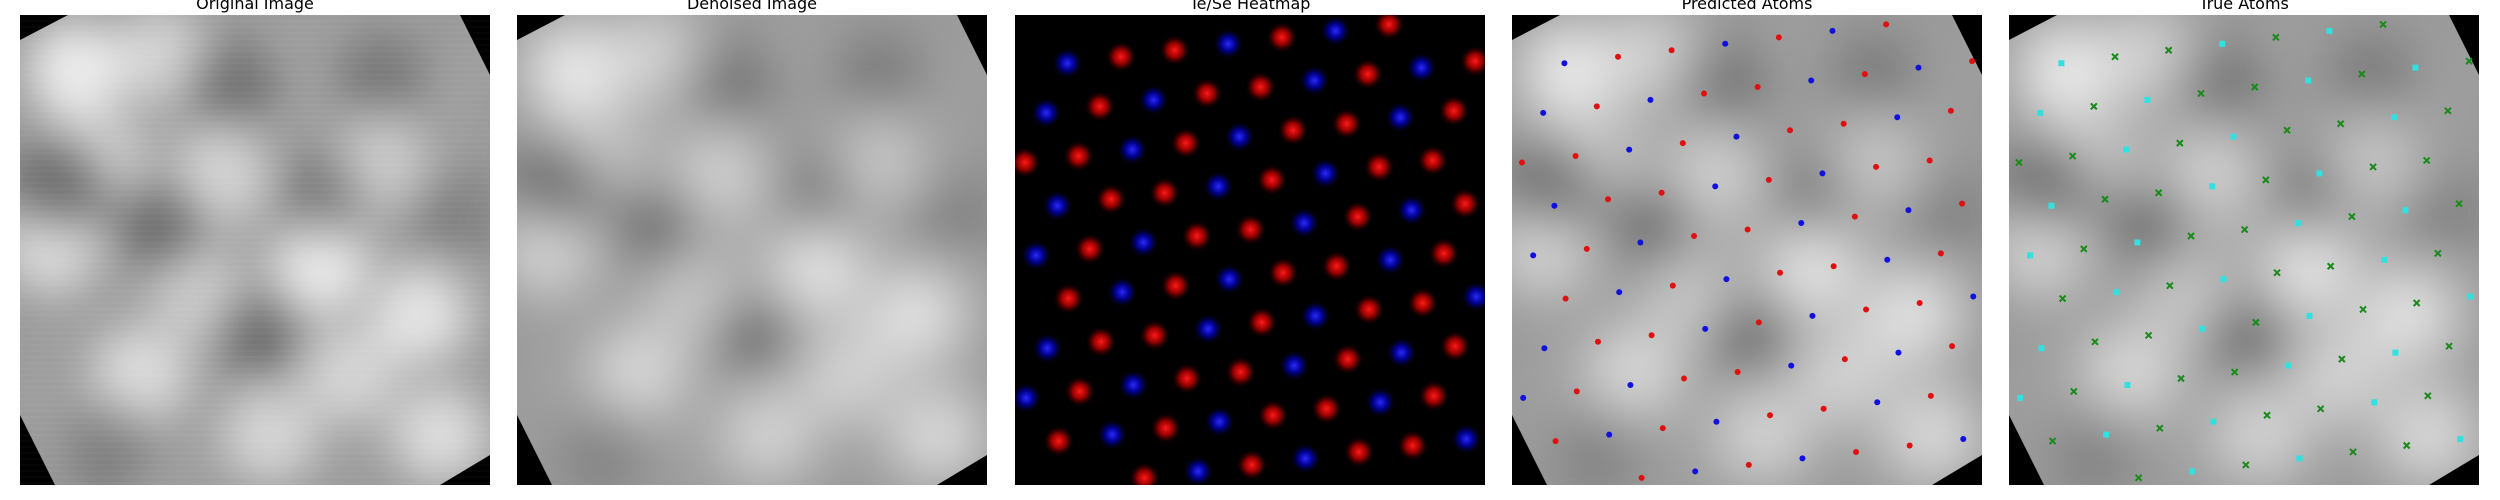 This screenshot has height=500, width=2500. Describe the element at coordinates (534, 450) in the screenshot. I see `corner-mask` at that location.